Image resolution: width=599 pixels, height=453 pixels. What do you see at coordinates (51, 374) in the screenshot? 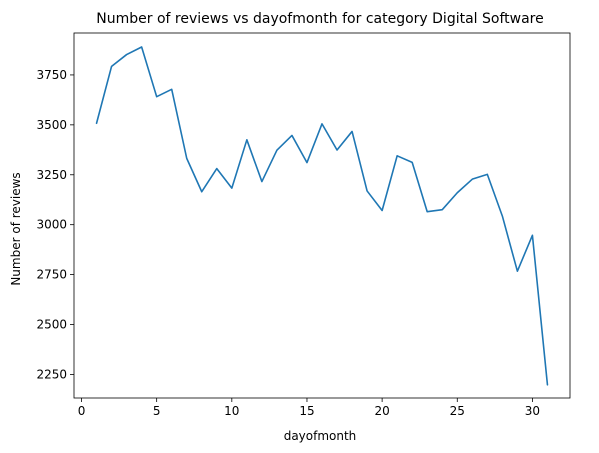
I see `y-tick-label: 2250` at bounding box center [51, 374].